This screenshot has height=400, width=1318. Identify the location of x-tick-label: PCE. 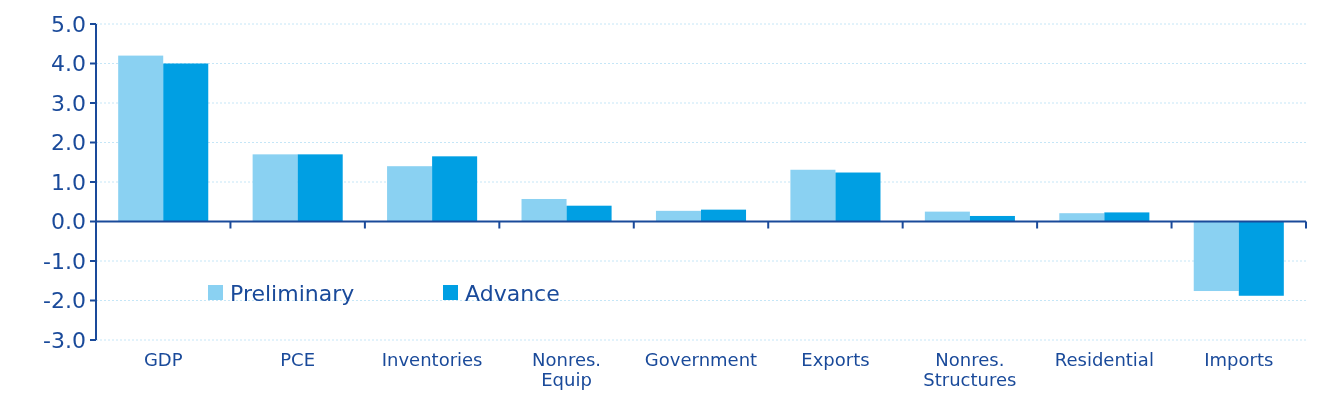
(298, 359).